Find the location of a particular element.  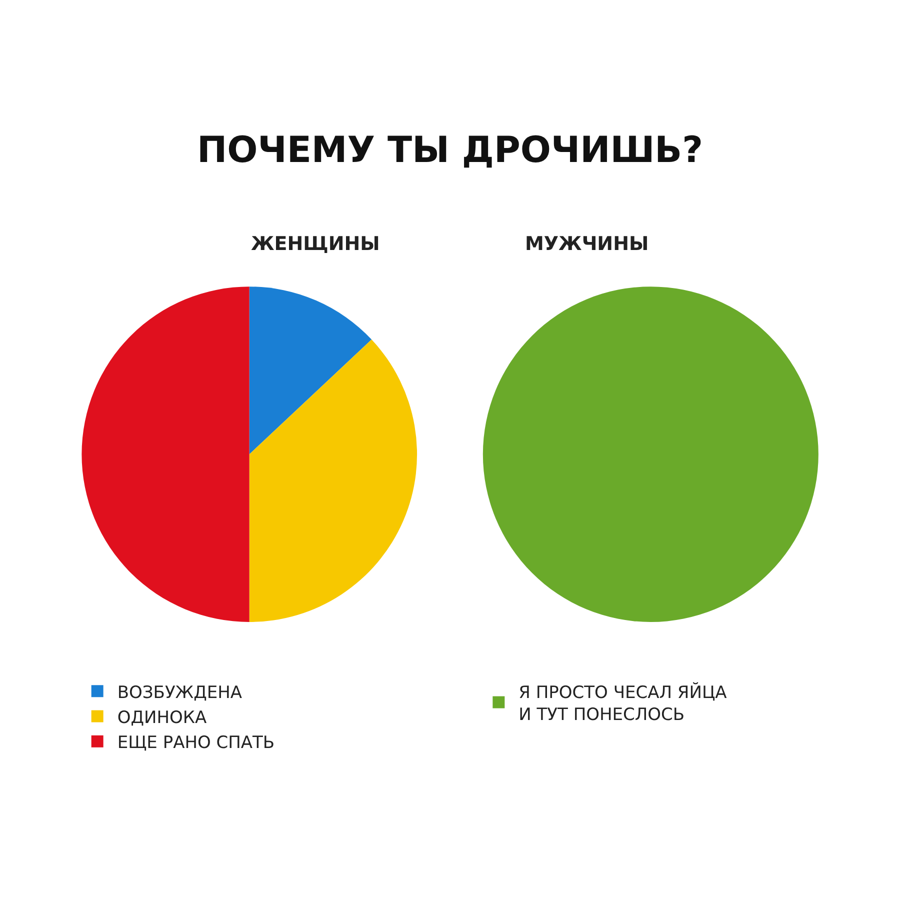

legend-label: ЕЩЕ РАНО СПАТЬ is located at coordinates (196, 742).